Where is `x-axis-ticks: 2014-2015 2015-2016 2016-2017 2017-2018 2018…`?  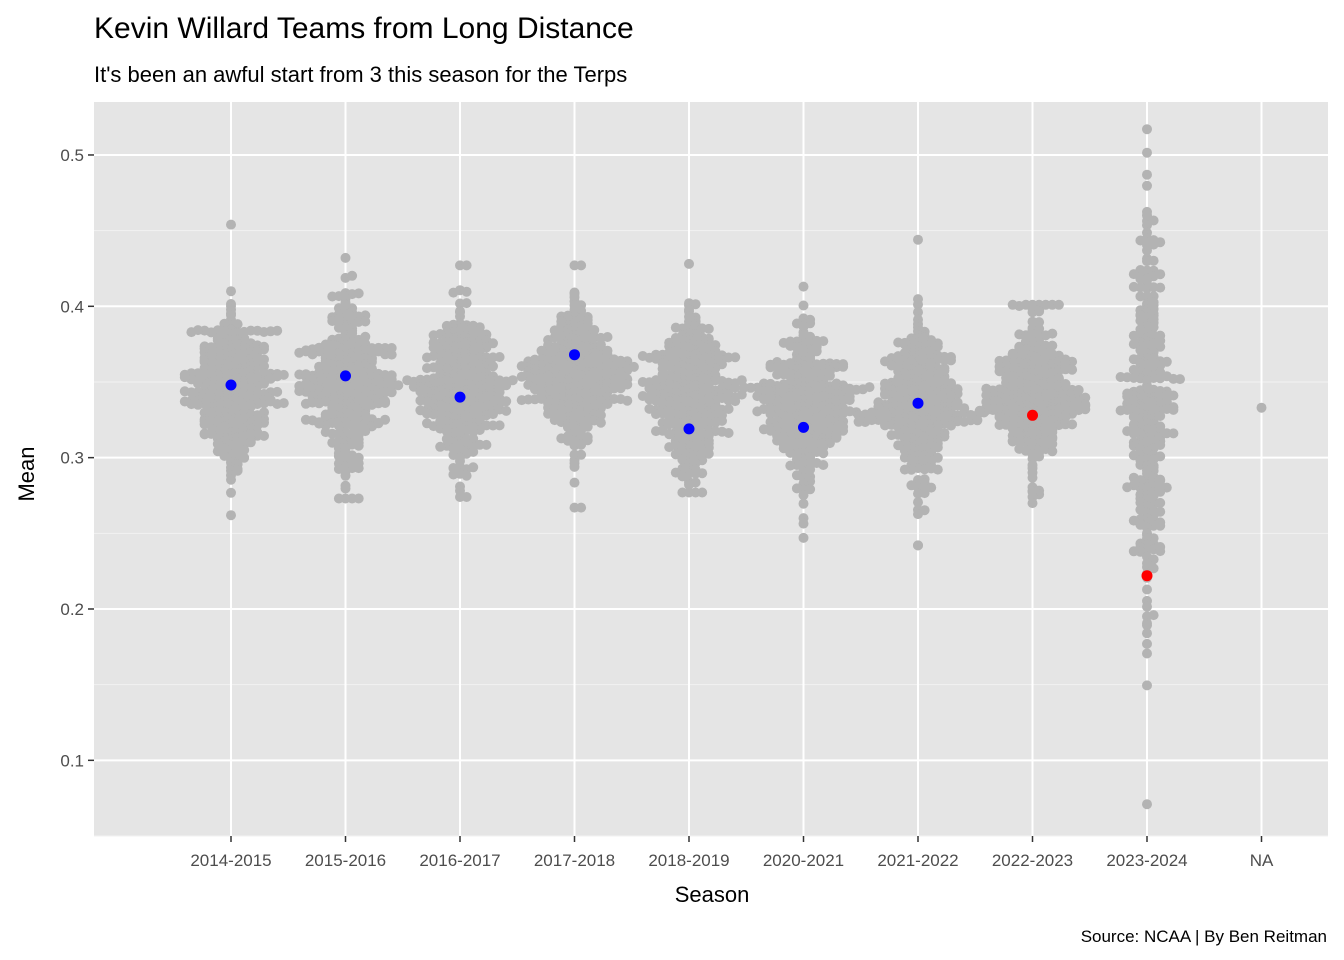
x-axis-ticks: 2014-2015 2015-2016 2016-2017 2017-2018 2018… is located at coordinates (732, 853).